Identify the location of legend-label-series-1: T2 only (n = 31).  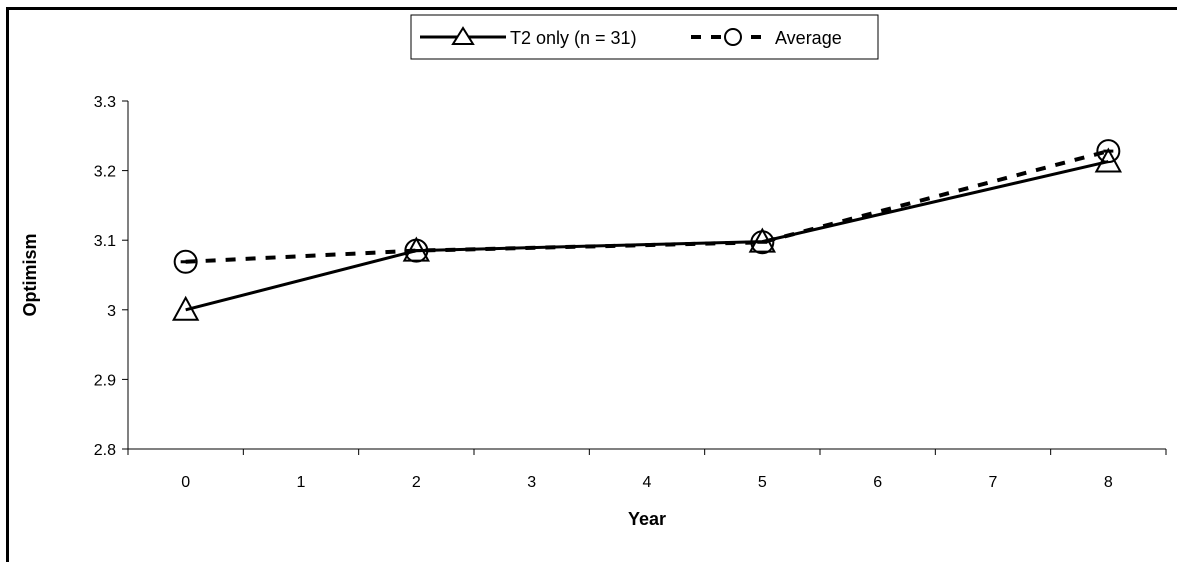
(573, 38).